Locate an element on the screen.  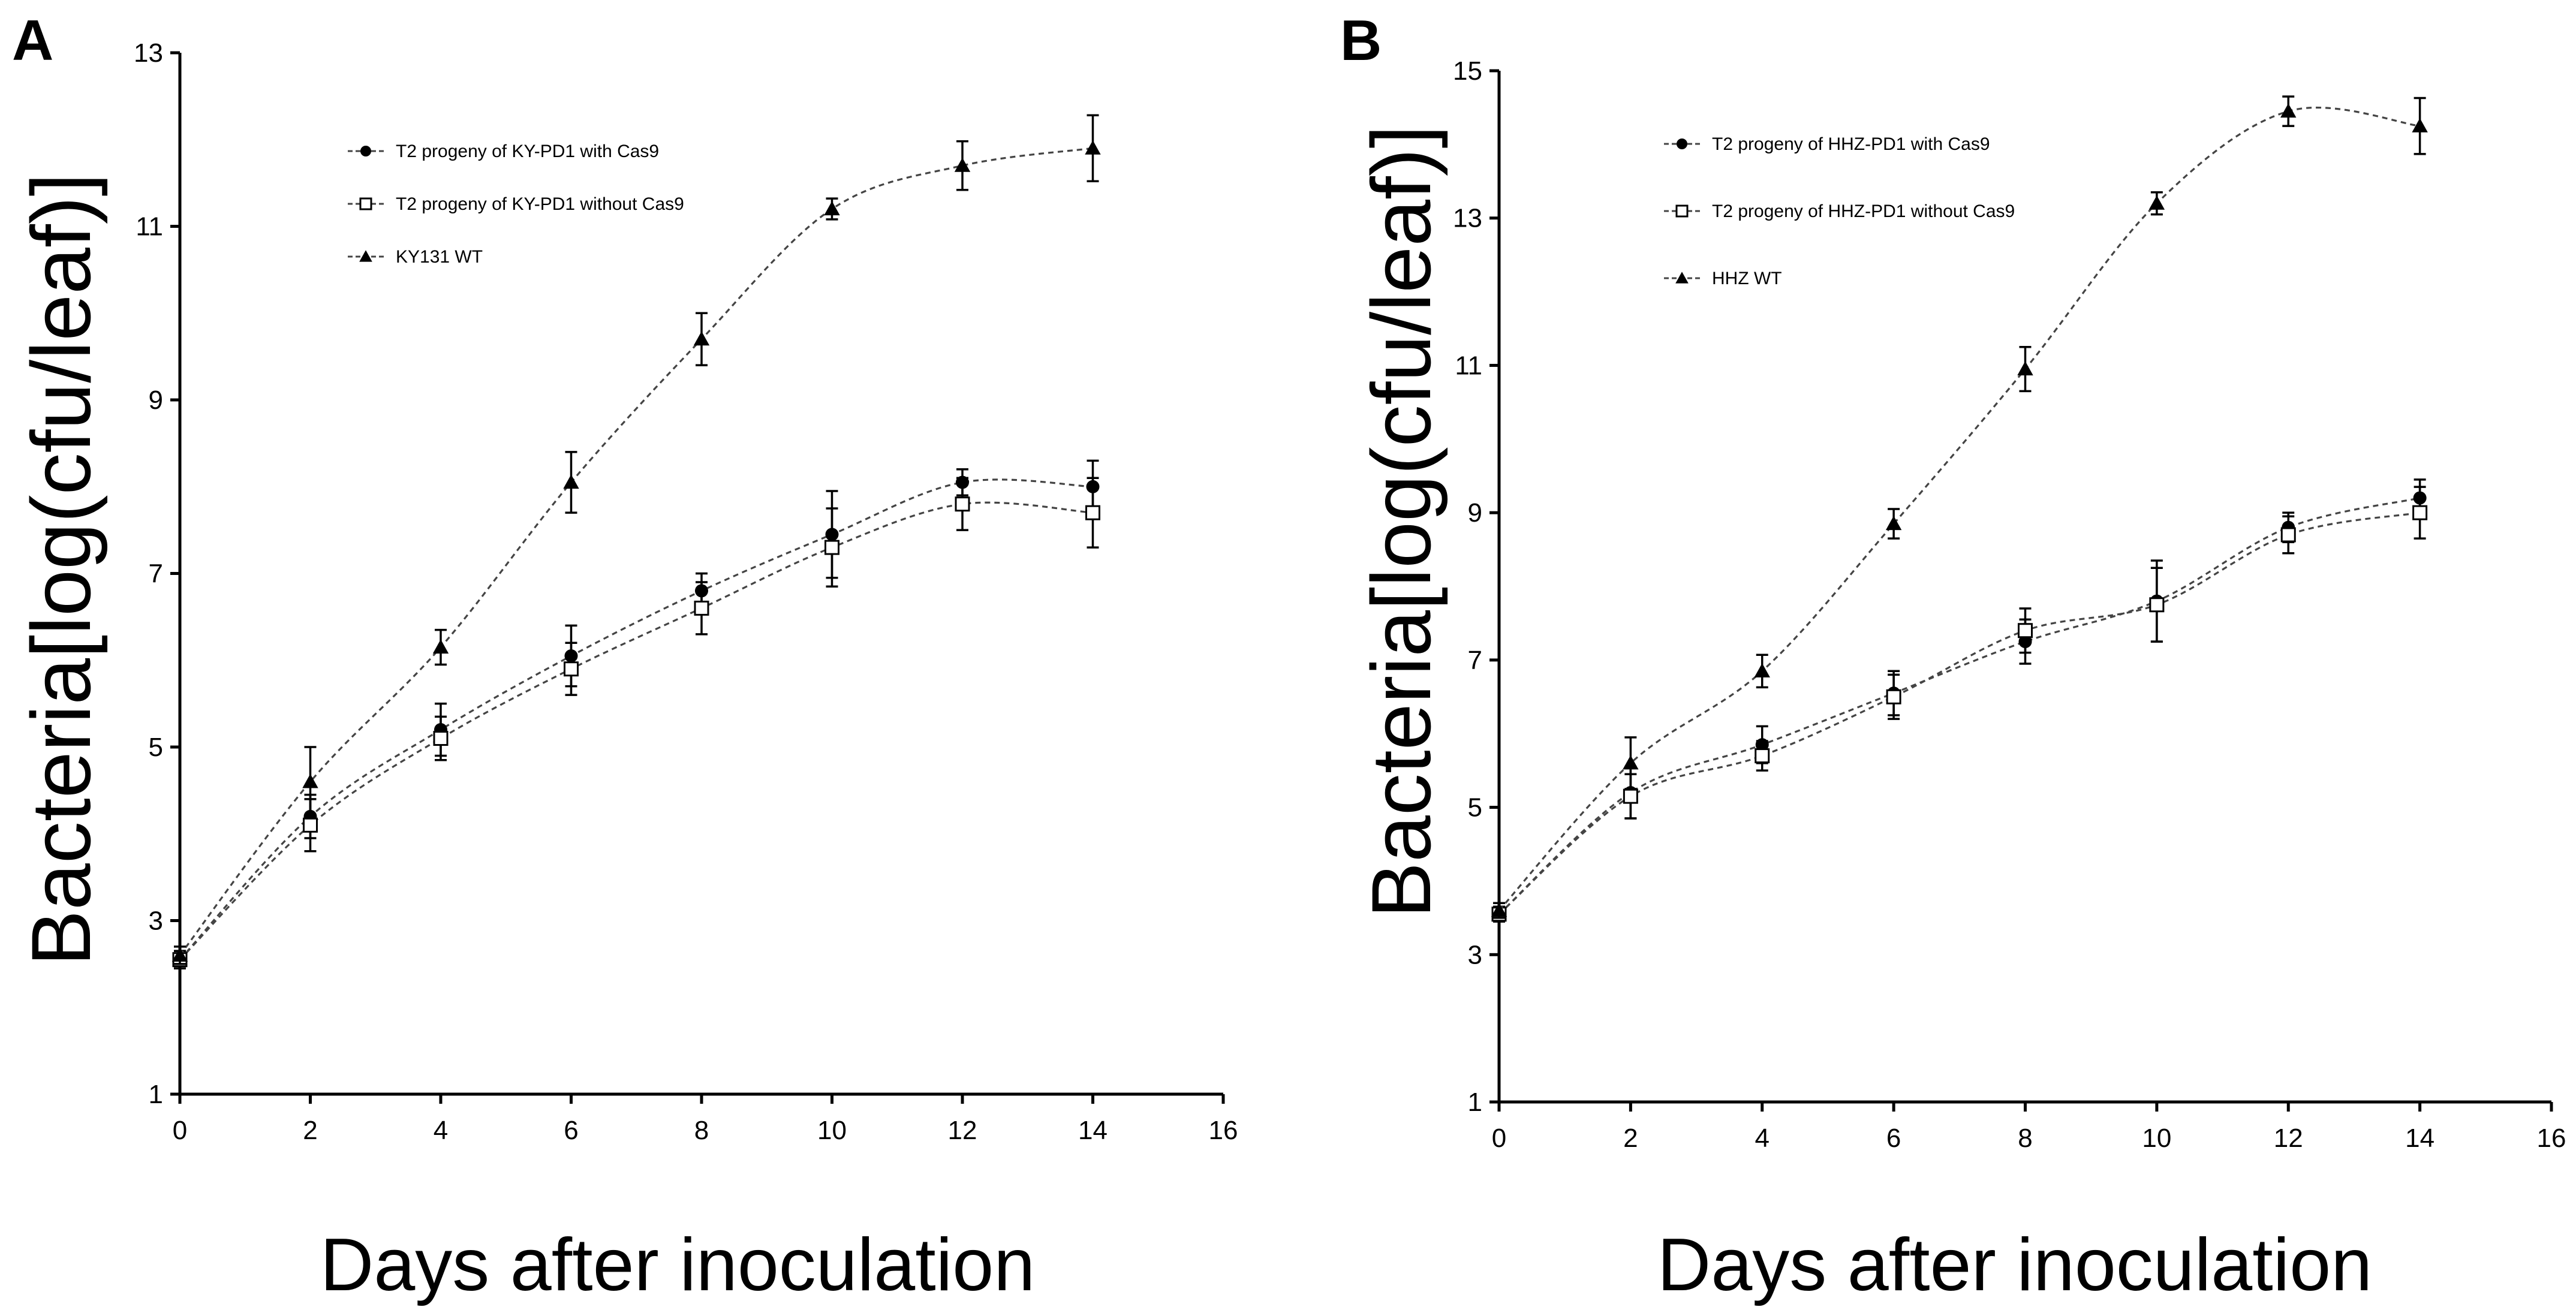
panel-a-x-tick-label: 4 is located at coordinates (441, 1130).